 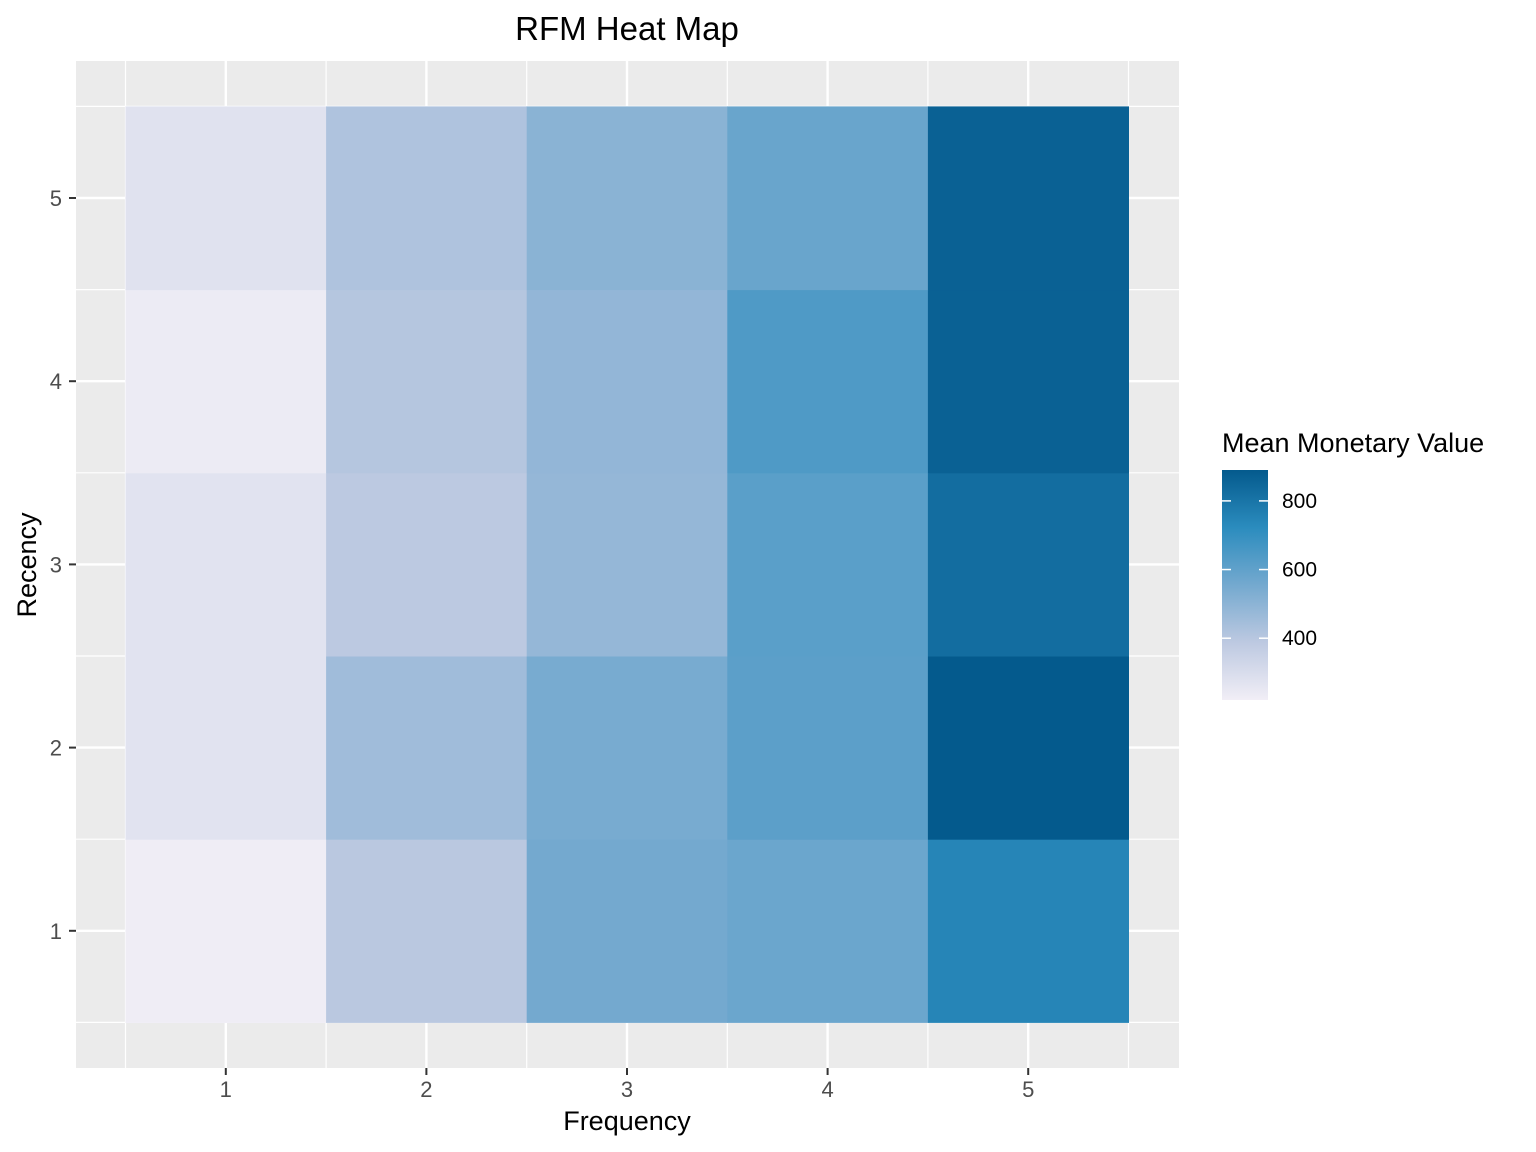 What do you see at coordinates (627, 28) in the screenshot?
I see `chart-title: RFM Heat Map` at bounding box center [627, 28].